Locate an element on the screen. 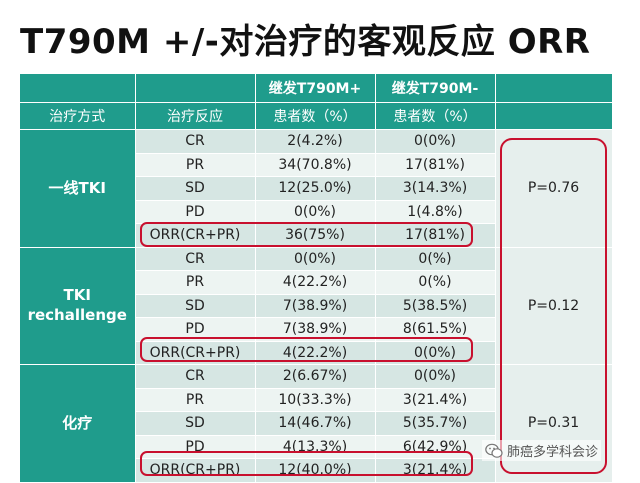  group-label-line: TKI is located at coordinates (77, 295).